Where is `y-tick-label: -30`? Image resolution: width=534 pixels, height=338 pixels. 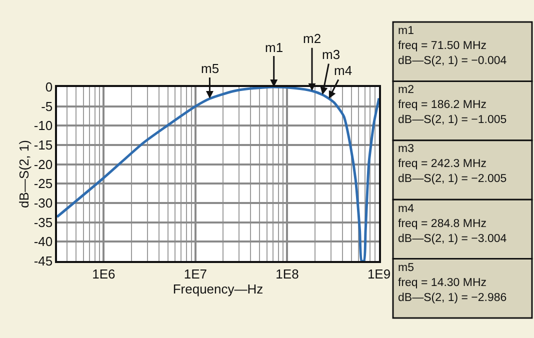
y-tick-label: -30 is located at coordinates (43, 203).